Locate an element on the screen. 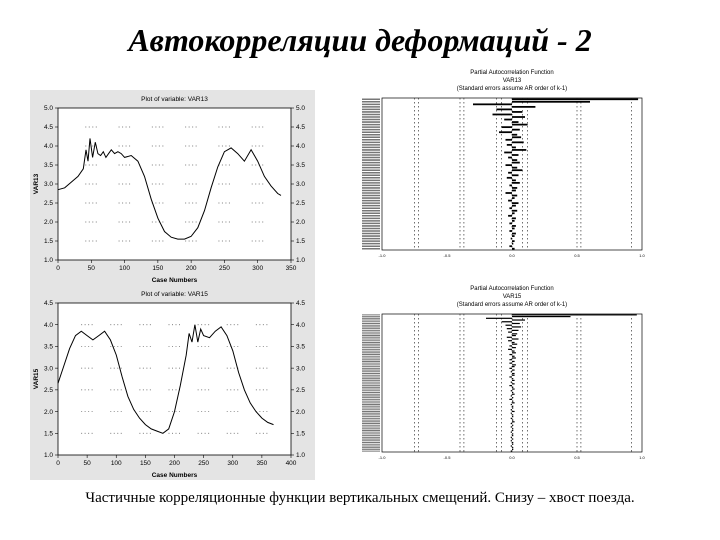 Image resolution: width=720 pixels, height=540 pixels. x-tick-label: -1.0 is located at coordinates (383, 255).